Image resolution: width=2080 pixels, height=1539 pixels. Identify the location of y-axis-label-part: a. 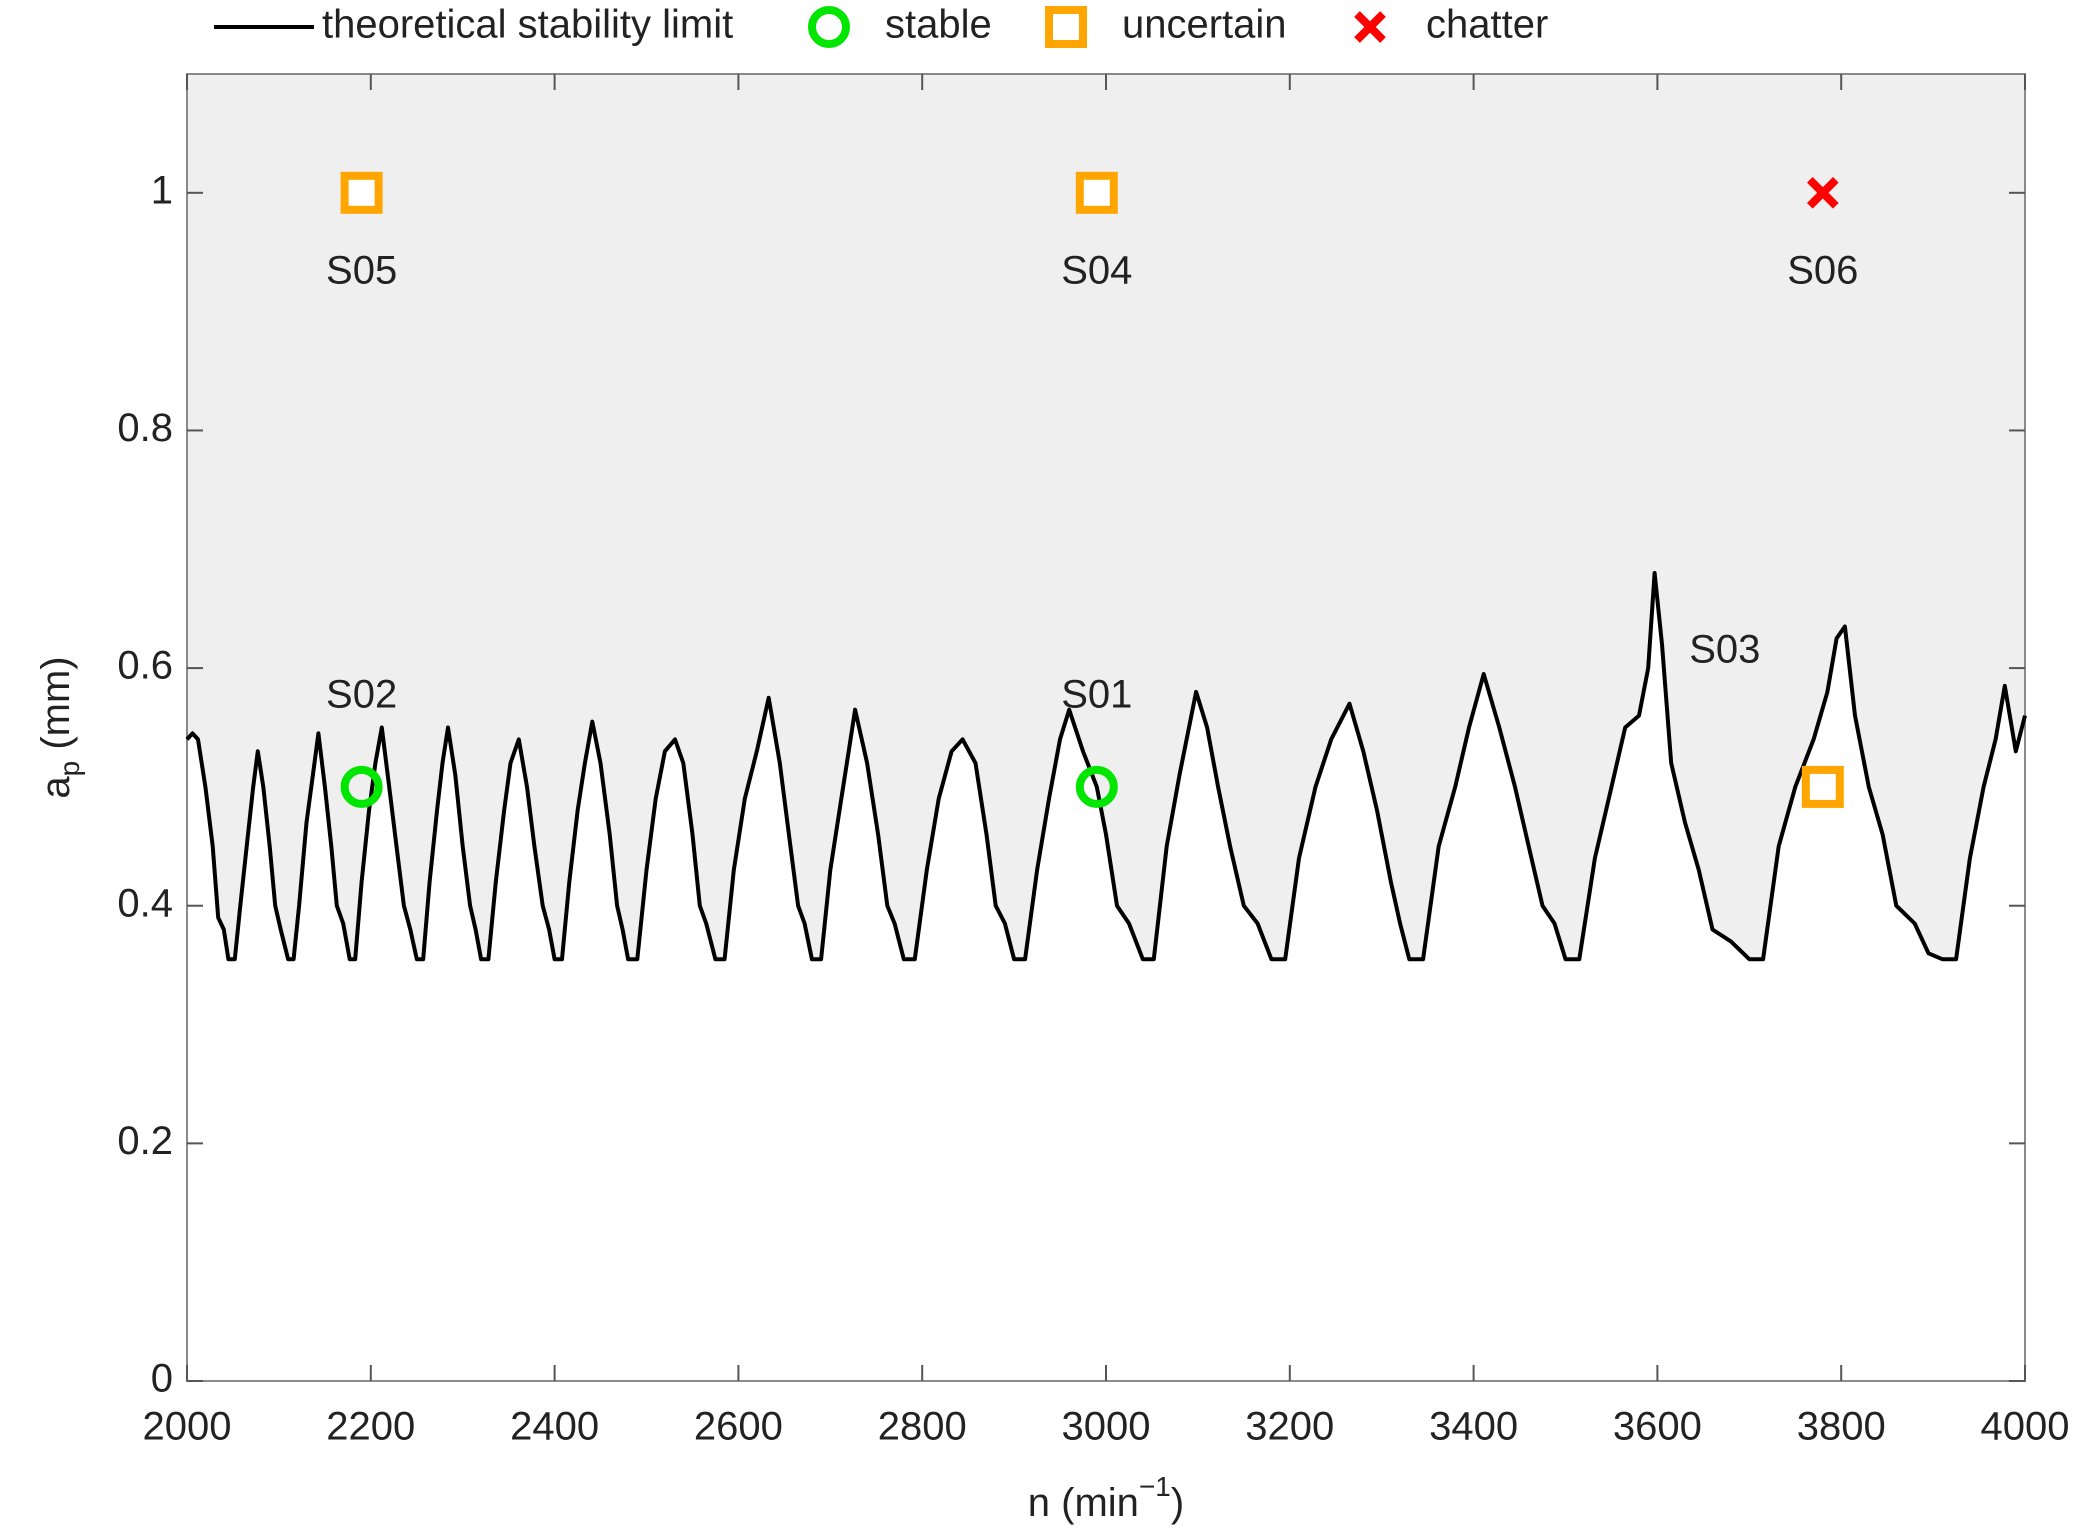
(56, 787).